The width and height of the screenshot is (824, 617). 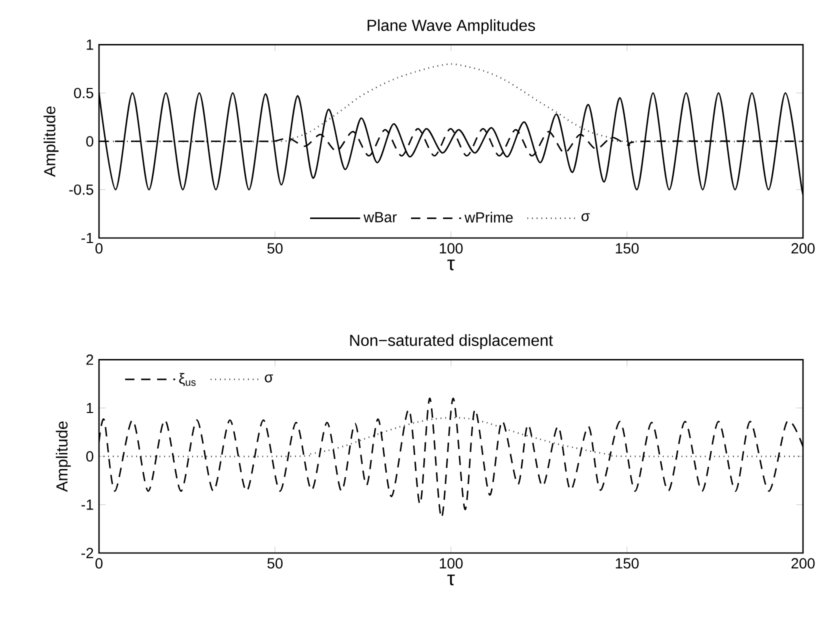 I want to click on legend-label: wBar, so click(x=380, y=217).